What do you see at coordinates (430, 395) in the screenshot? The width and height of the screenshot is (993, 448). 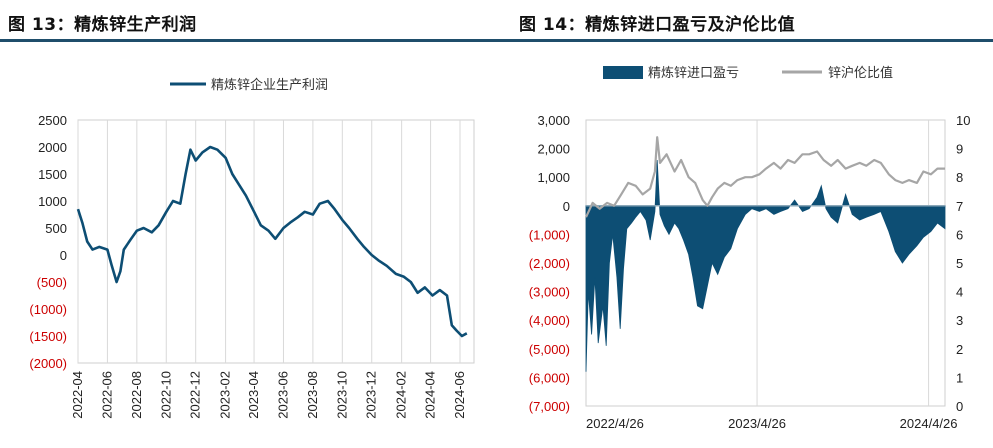 I see `x-tick-label: 2024-04` at bounding box center [430, 395].